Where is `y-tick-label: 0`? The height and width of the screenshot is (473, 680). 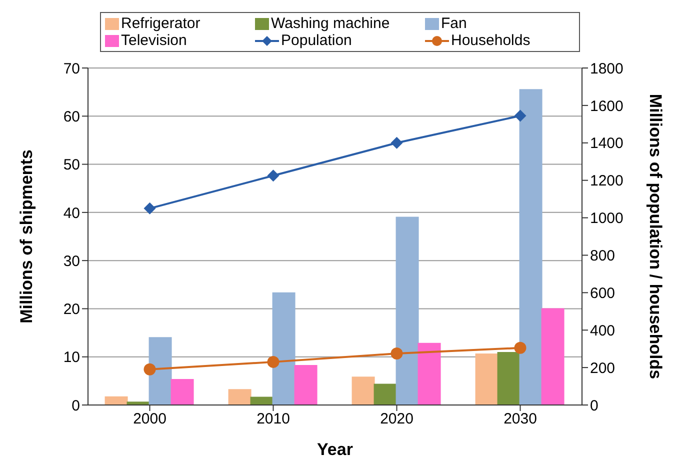
y-tick-label: 0 is located at coordinates (76, 405).